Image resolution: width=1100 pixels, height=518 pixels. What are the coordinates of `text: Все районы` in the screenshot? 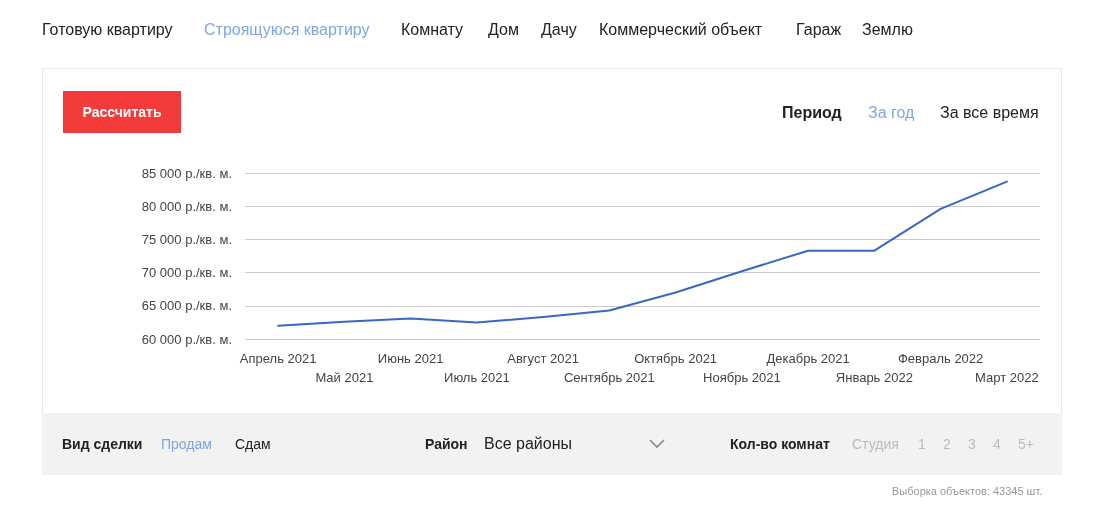 It's located at (528, 444).